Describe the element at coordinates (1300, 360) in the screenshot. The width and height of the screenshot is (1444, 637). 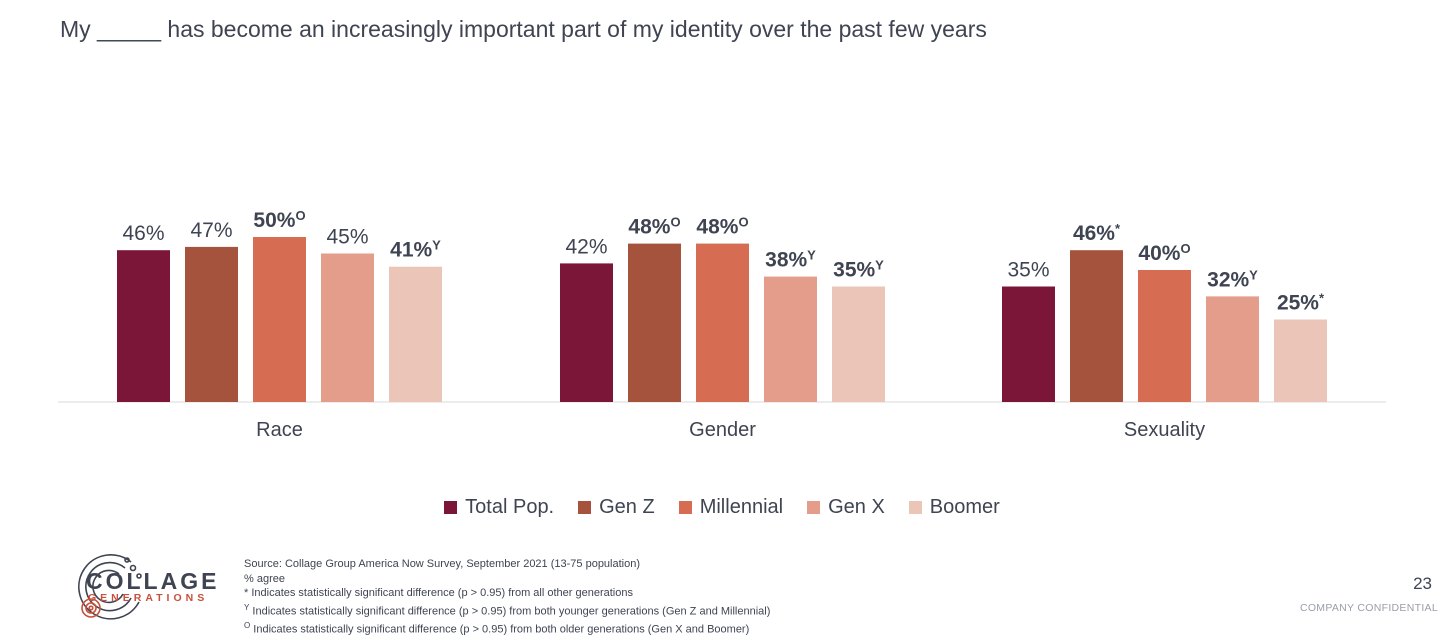
I see `bar-sexuality-boomer` at that location.